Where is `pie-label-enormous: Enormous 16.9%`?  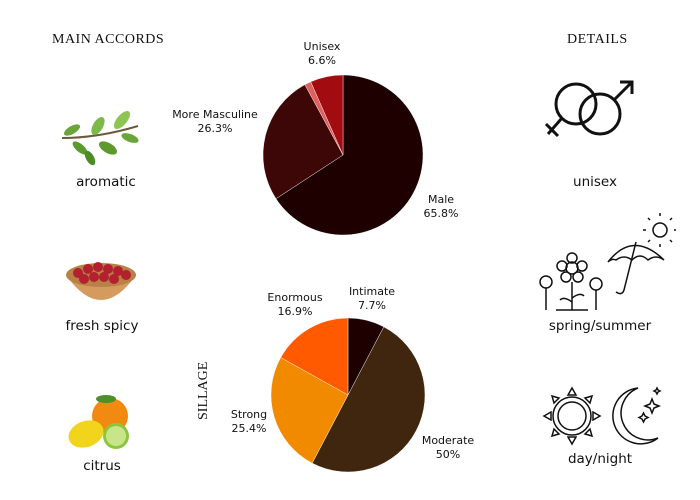 pie-label-enormous: Enormous 16.9% is located at coordinates (295, 304).